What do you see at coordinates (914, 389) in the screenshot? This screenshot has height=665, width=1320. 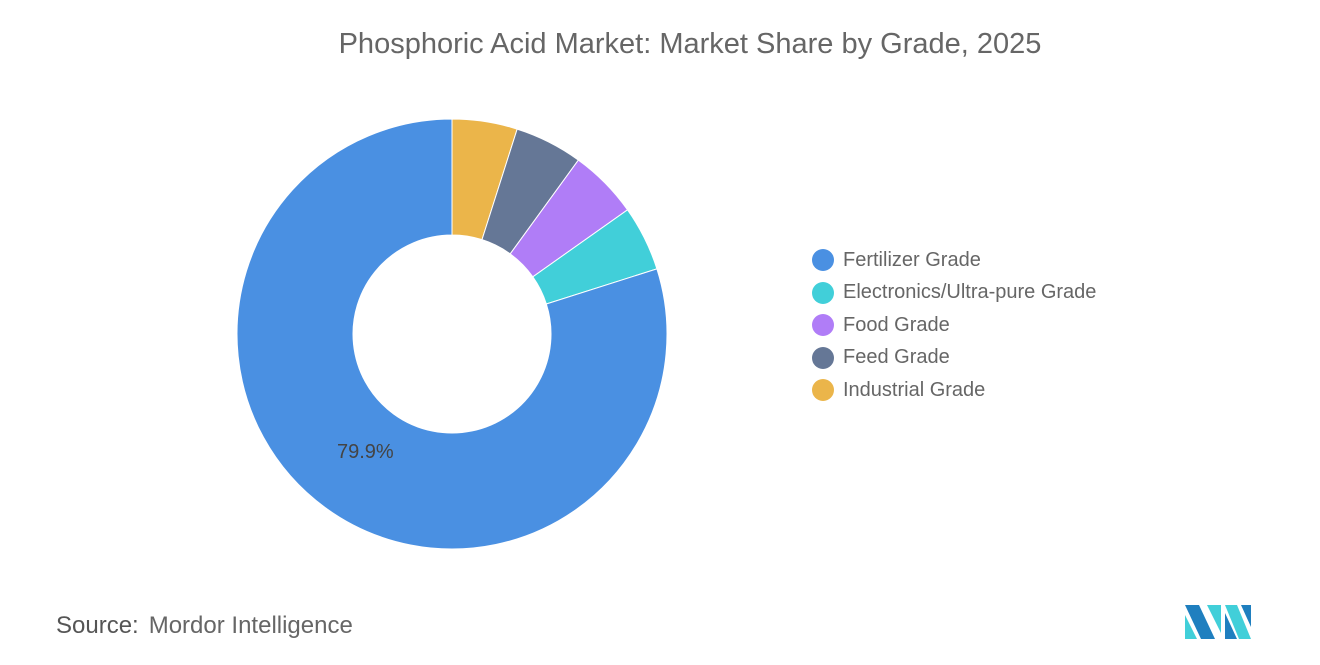 I see `legend-label: Industrial Grade` at bounding box center [914, 389].